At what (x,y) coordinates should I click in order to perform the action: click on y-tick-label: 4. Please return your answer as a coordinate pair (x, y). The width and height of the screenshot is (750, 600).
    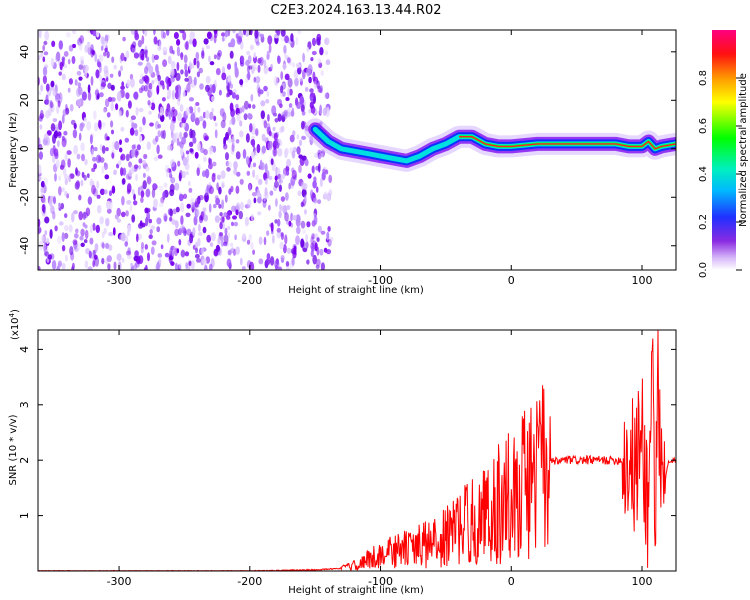
    Looking at the image, I should click on (24, 349).